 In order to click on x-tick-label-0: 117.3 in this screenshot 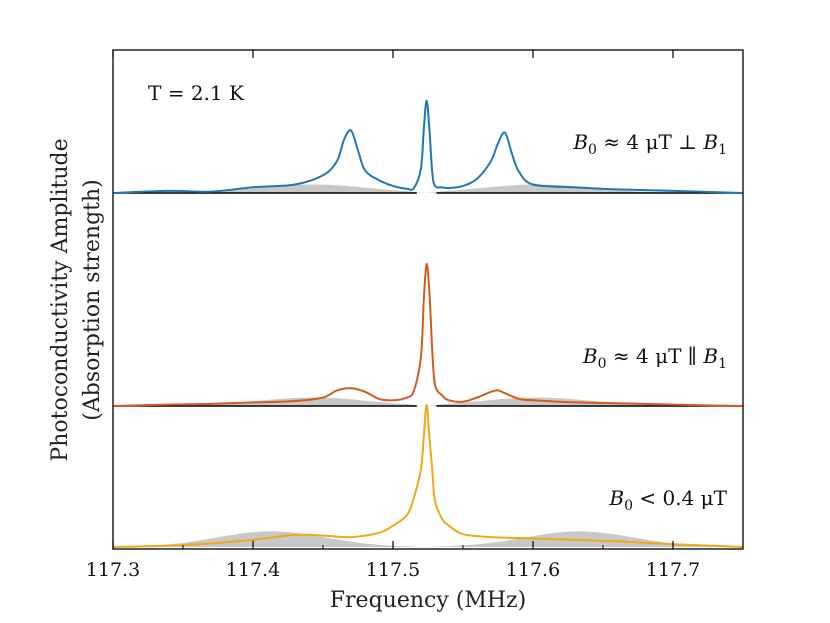, I will do `click(113, 570)`.